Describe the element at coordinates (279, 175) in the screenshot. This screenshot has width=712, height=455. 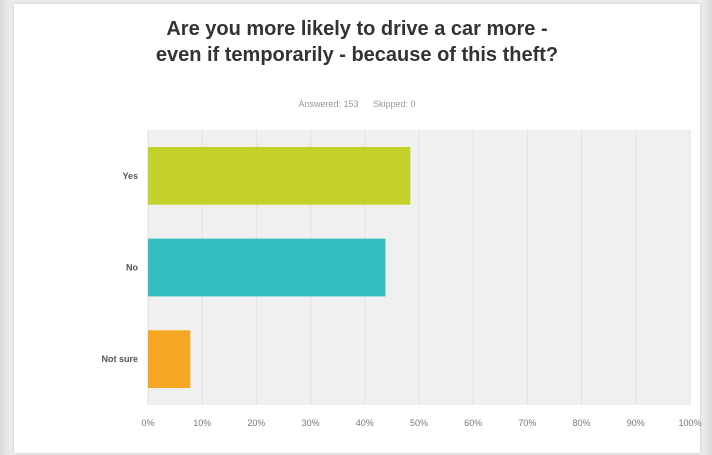
I see `bar-yes` at that location.